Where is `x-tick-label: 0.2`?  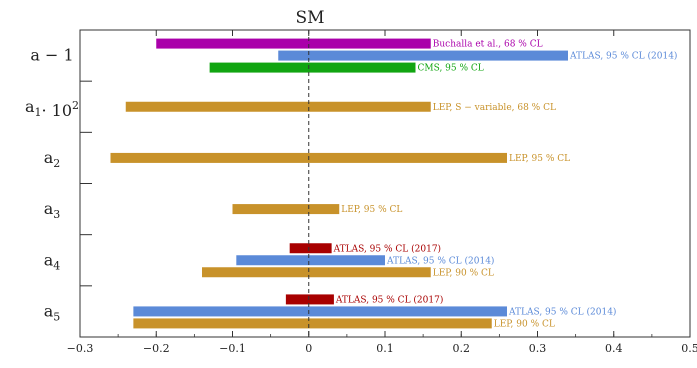
x-tick-label: 0.2 is located at coordinates (462, 348).